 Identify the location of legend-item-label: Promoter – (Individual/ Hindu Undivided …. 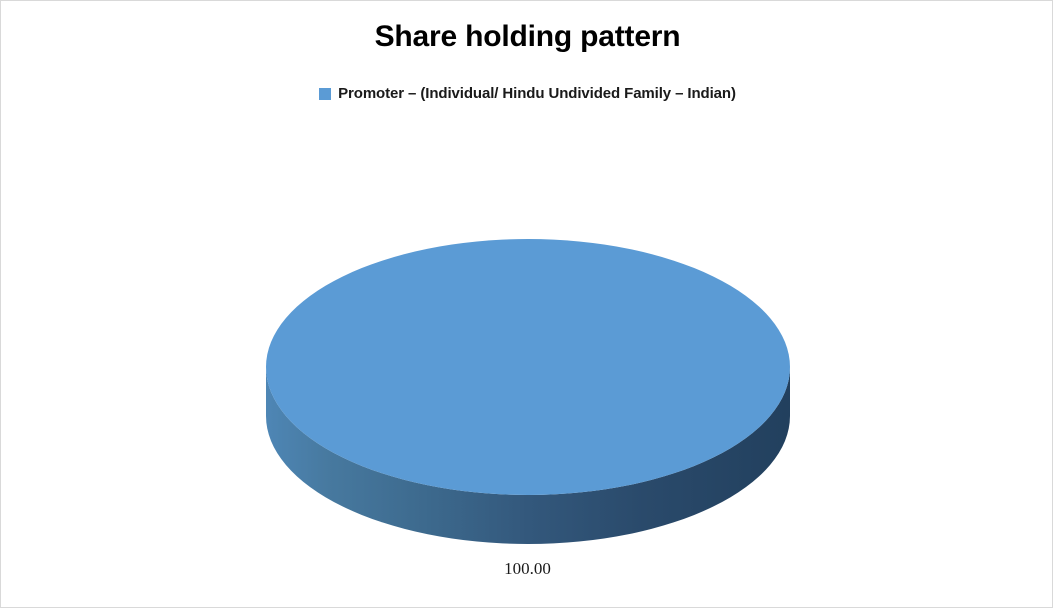
(537, 93).